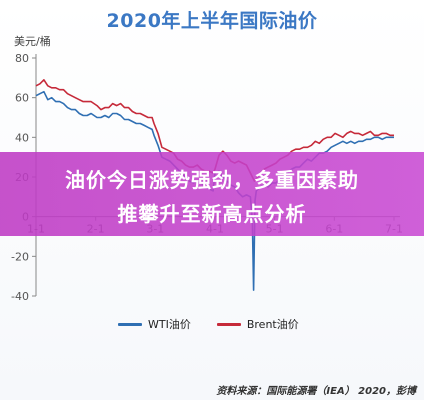 This screenshot has height=400, width=424. Describe the element at coordinates (212, 21) in the screenshot. I see `chart-title: 2020年上半年国际油价` at that location.